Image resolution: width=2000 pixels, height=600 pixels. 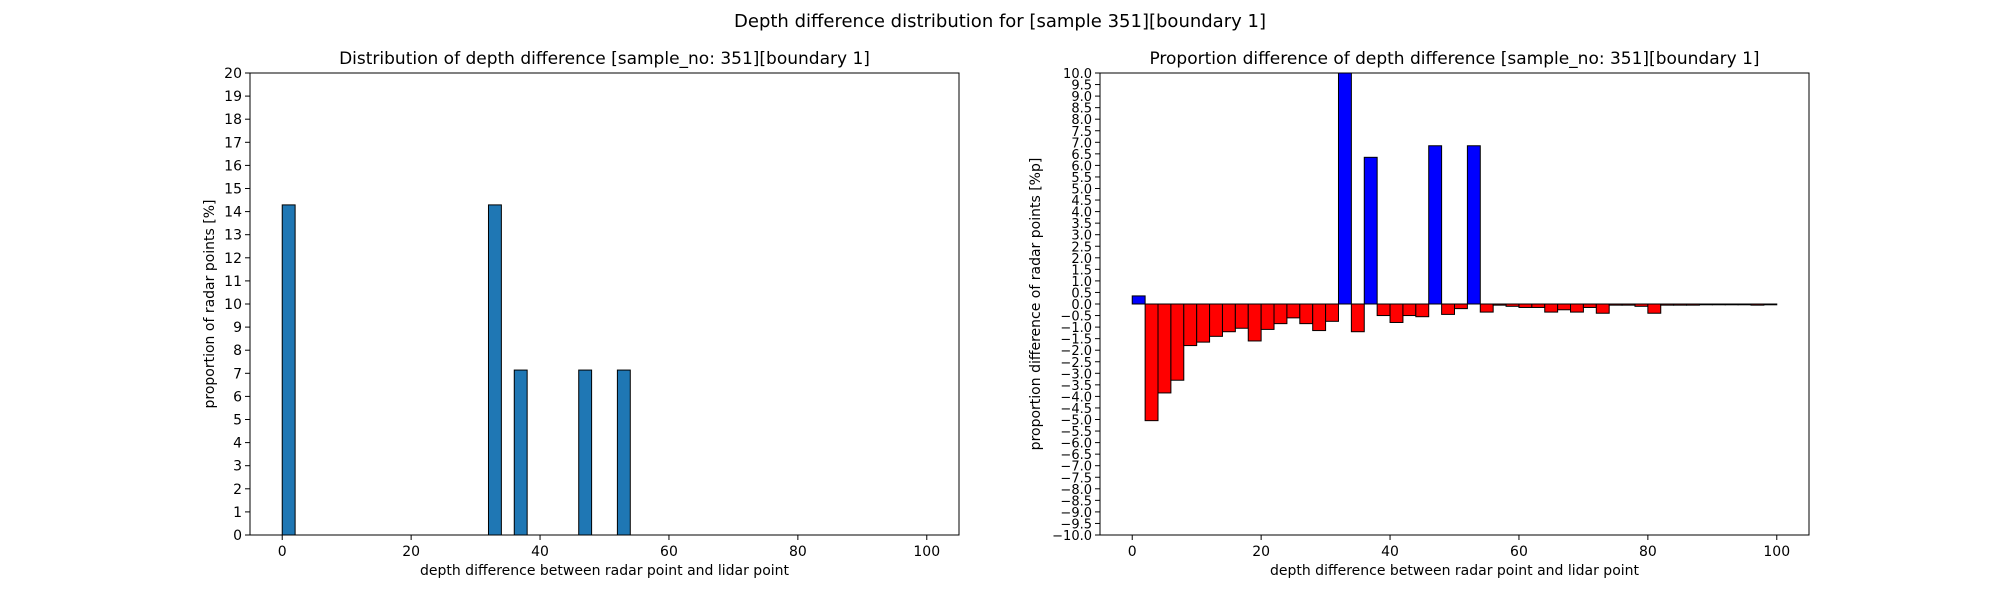 I want to click on y-tick-label: −6.5, so click(x=1076, y=455).